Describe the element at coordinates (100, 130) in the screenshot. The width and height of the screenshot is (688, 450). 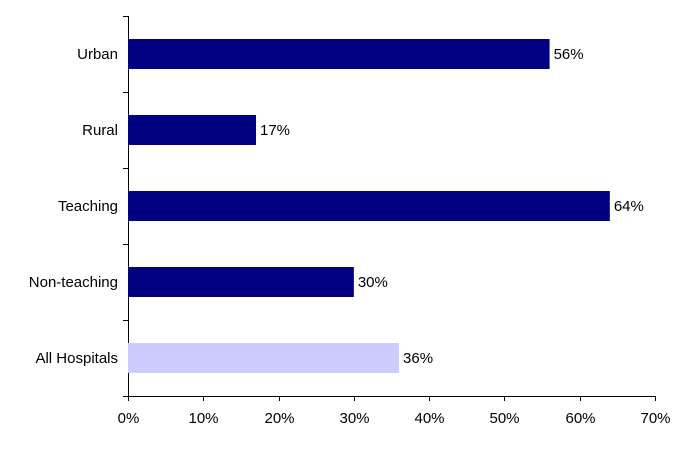
I see `y-tick-label: Rural` at that location.